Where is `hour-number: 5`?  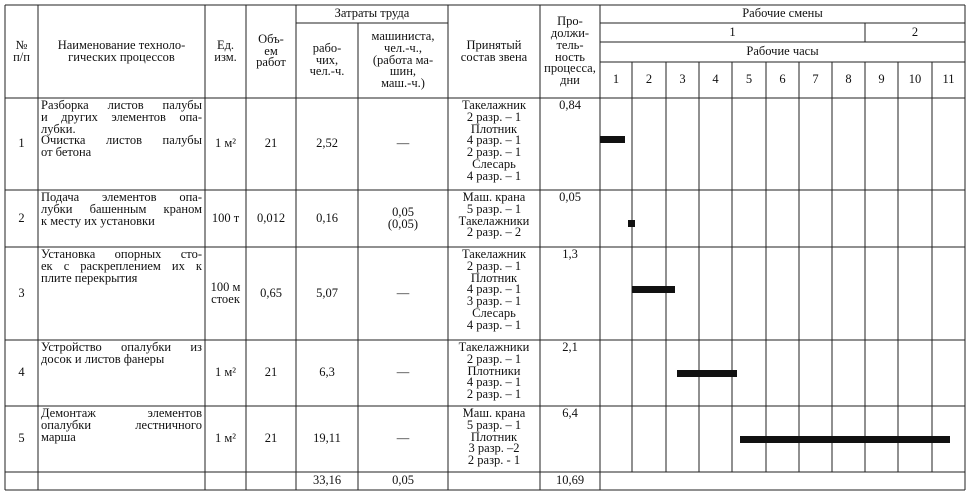
hour-number: 5 is located at coordinates (749, 80).